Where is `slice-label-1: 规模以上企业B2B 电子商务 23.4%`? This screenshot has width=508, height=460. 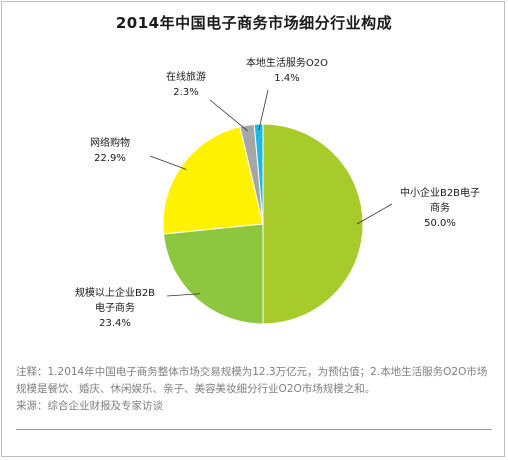 slice-label-1: 规模以上企业B2B 电子商务 23.4% is located at coordinates (115, 307).